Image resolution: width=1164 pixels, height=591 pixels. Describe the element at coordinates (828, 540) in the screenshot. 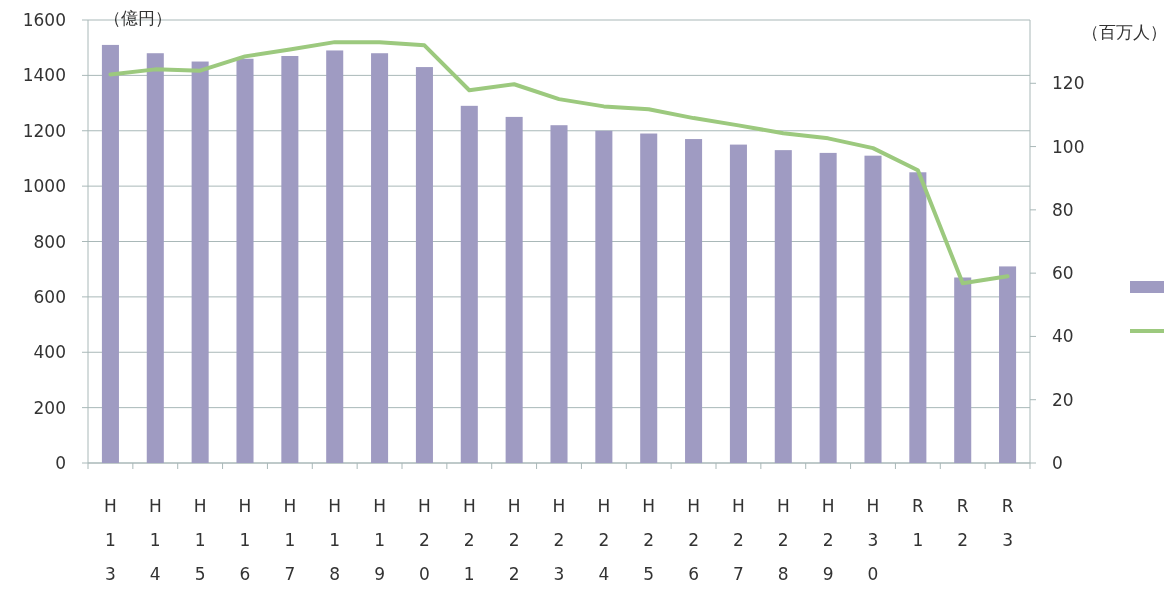

I see `x-tick-label: H29` at that location.